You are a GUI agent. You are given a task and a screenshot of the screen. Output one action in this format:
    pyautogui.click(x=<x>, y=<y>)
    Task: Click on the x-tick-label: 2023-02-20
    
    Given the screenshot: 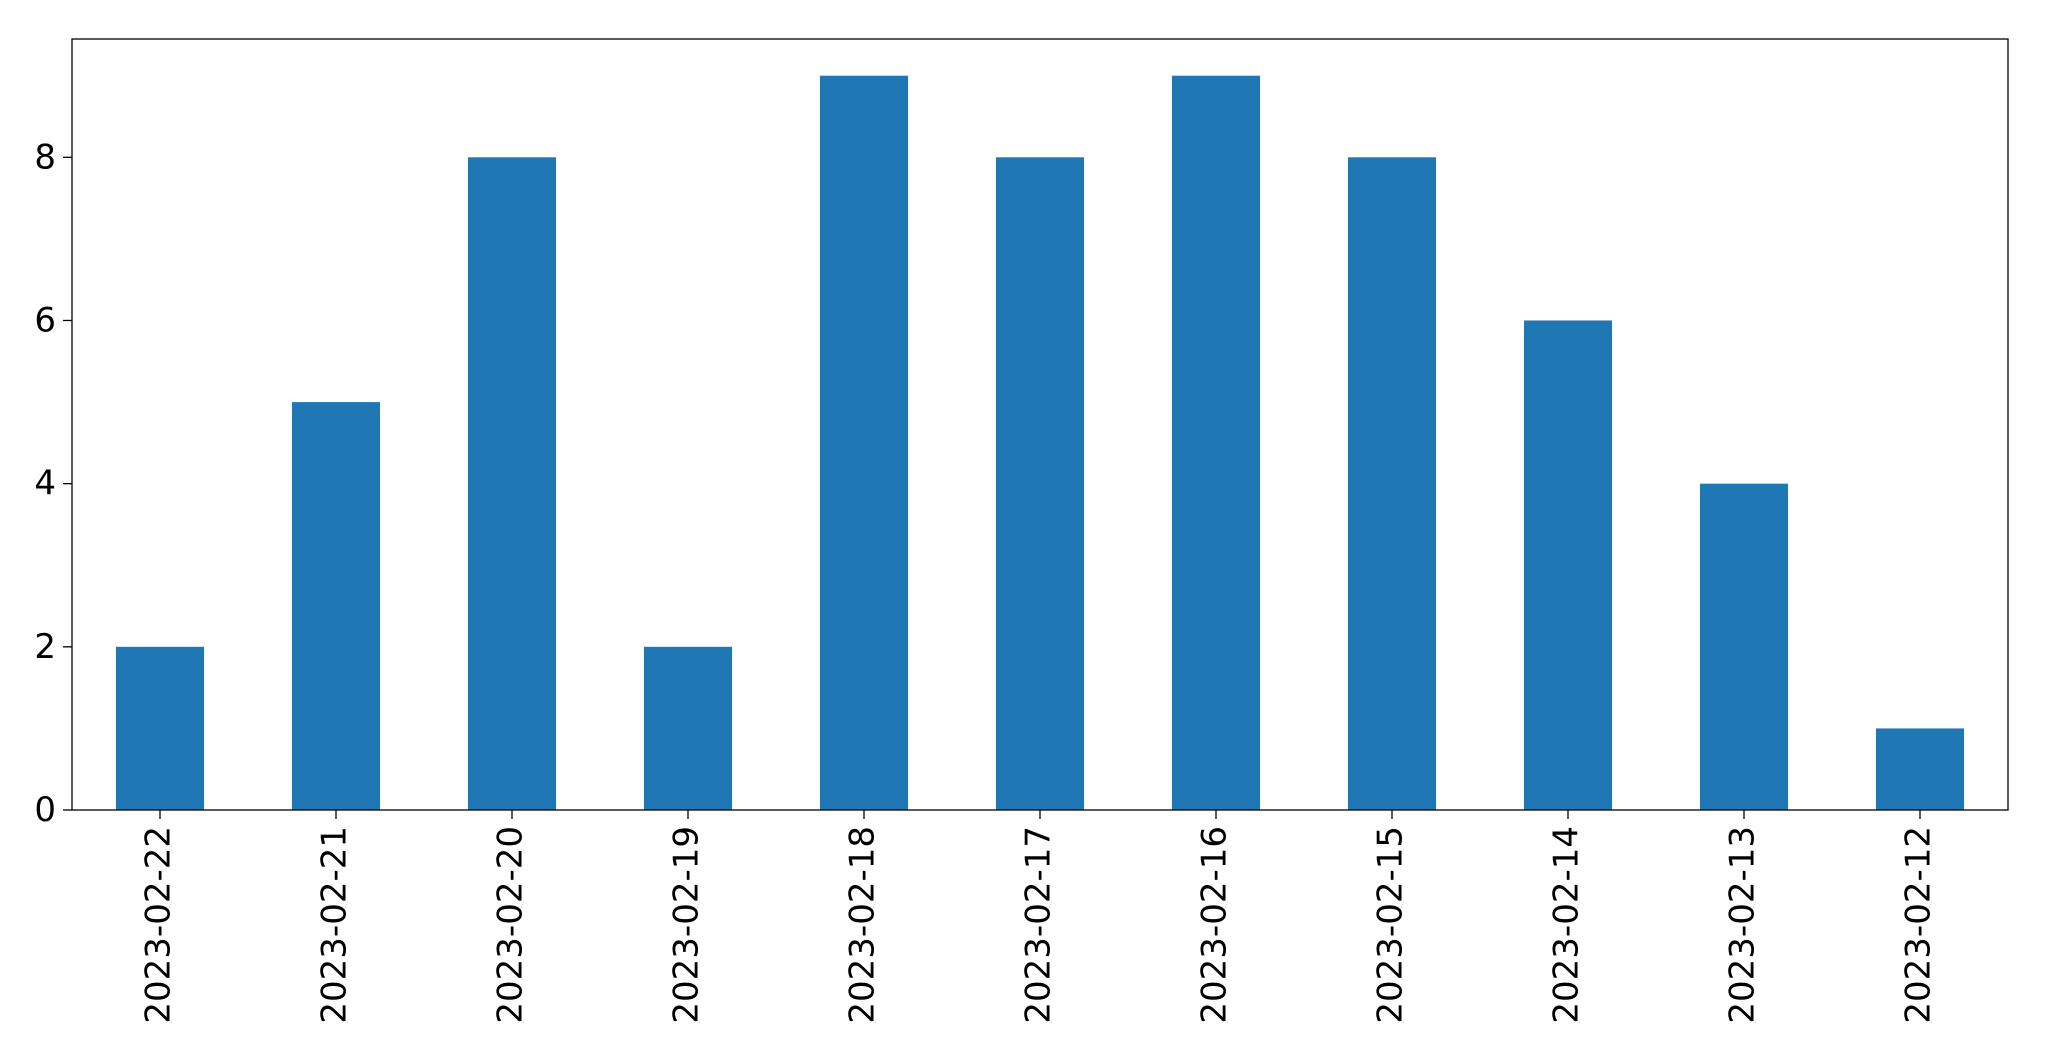 What is the action you would take?
    pyautogui.click(x=511, y=925)
    